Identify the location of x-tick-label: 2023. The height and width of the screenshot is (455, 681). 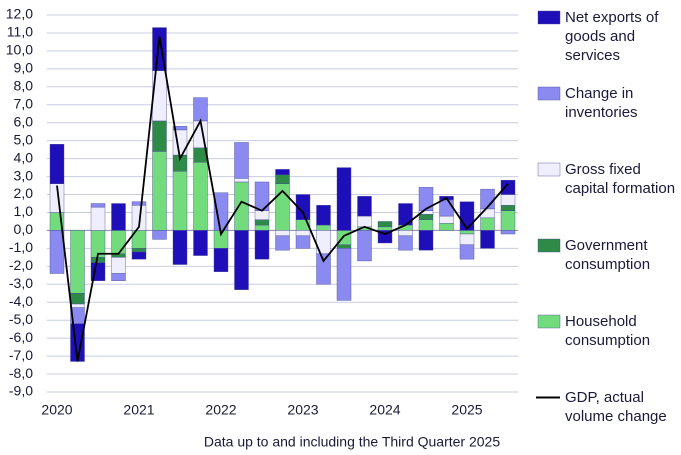
(302, 410).